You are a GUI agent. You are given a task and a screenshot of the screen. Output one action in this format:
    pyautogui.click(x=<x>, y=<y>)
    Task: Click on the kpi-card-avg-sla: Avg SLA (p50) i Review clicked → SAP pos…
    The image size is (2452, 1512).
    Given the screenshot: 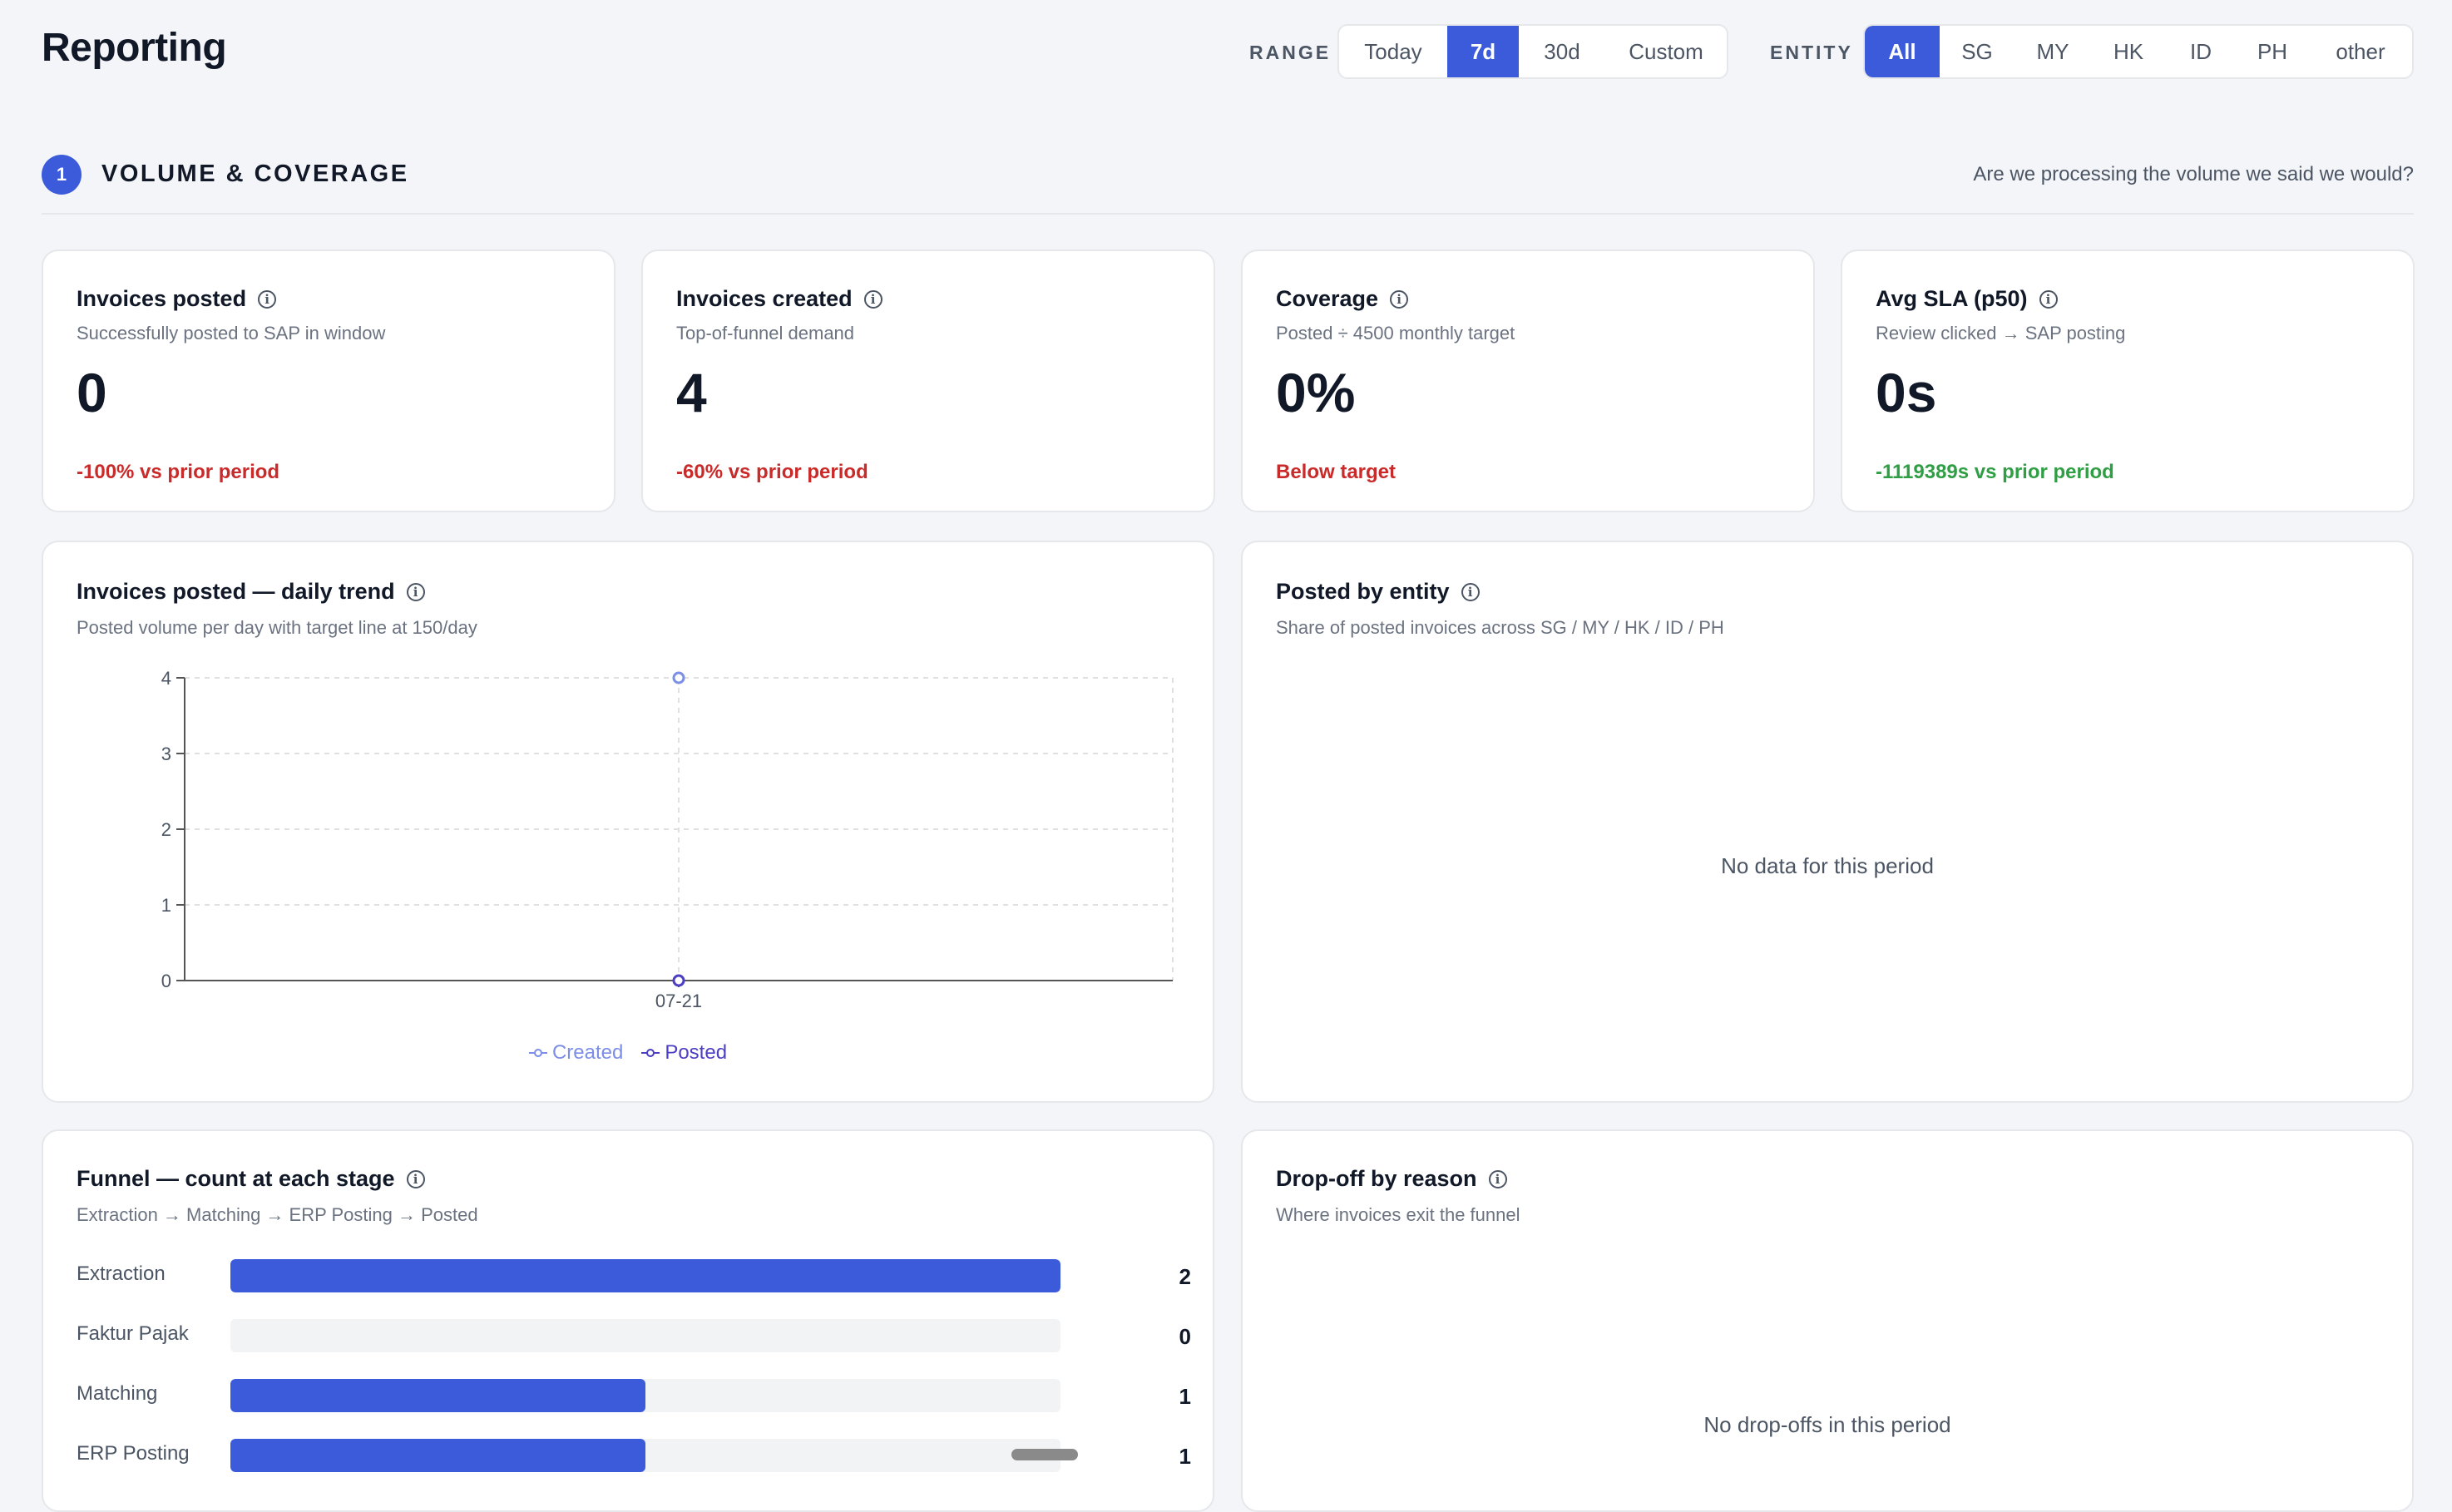 What is the action you would take?
    pyautogui.click(x=2128, y=381)
    